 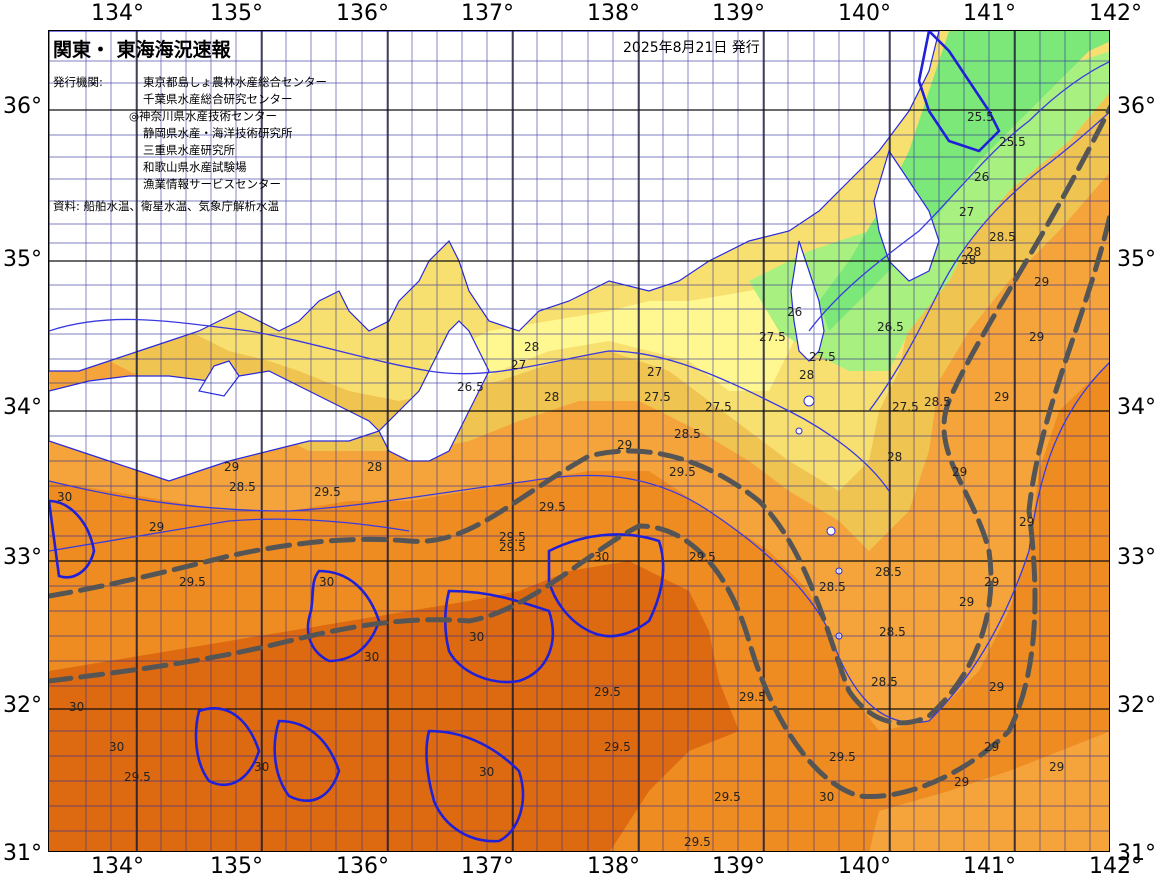 I want to click on lon-label-top: 139°, so click(x=738, y=13).